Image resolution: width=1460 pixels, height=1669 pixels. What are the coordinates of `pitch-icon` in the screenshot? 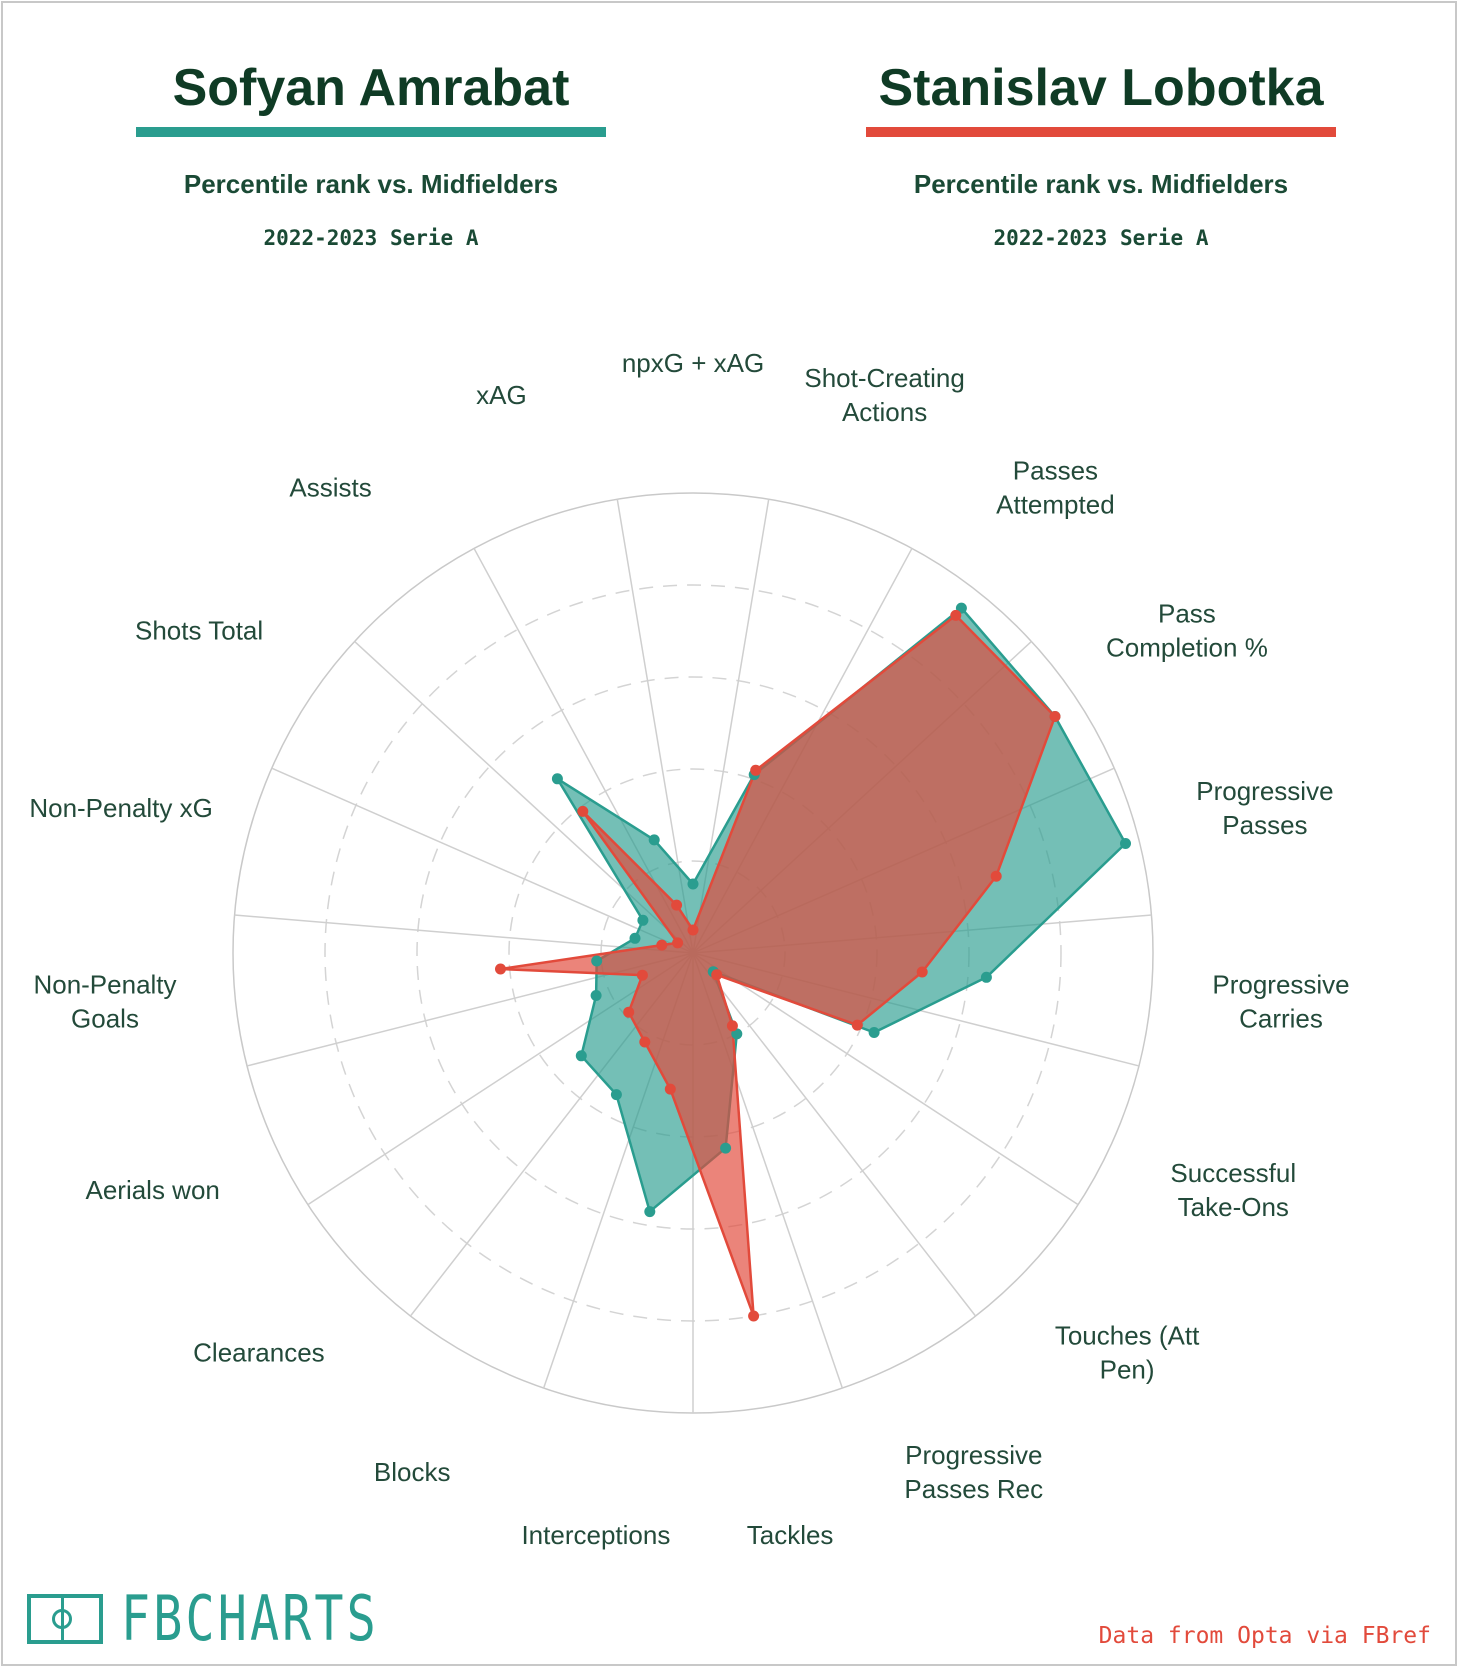 It's located at (65, 1619).